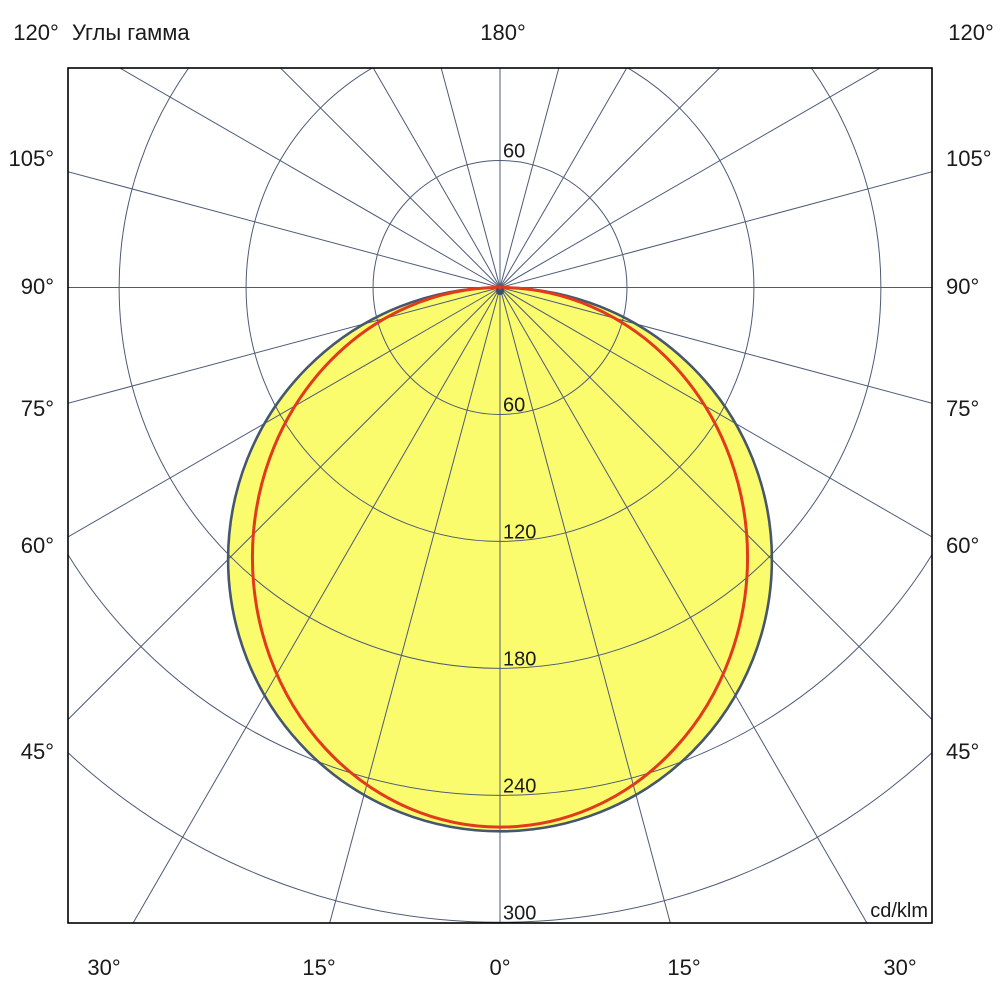 The height and width of the screenshot is (1005, 1000). Describe the element at coordinates (971, 32) in the screenshot. I see `gamma-label-top-right: 120°` at that location.